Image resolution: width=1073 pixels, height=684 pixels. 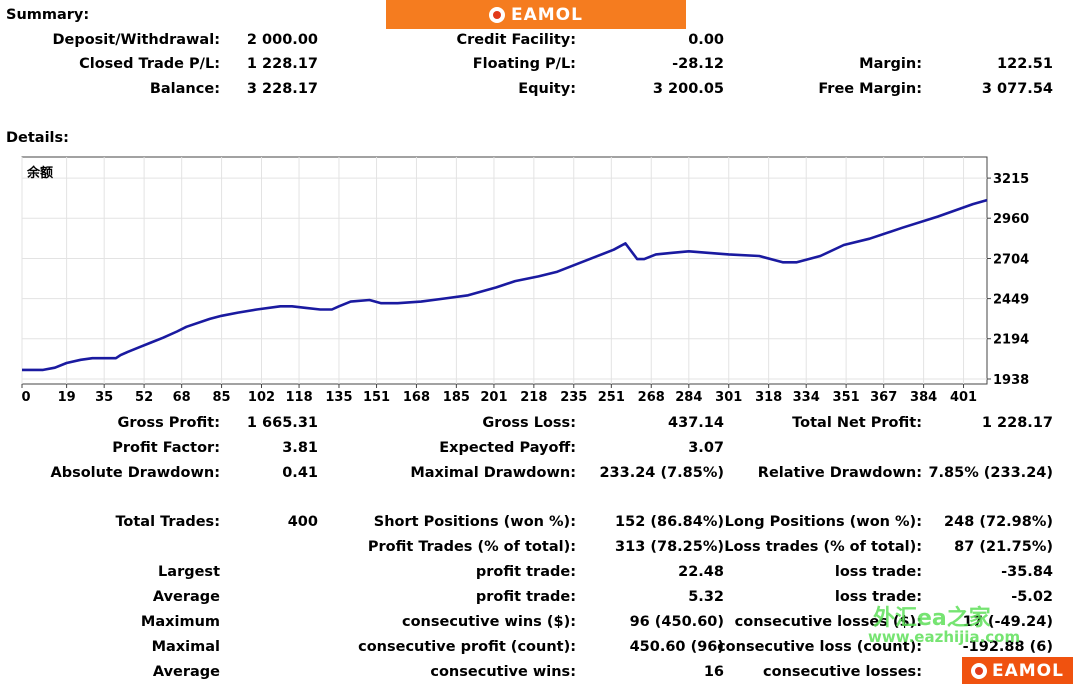 What do you see at coordinates (185, 647) in the screenshot?
I see `stat-label: Maximal` at bounding box center [185, 647].